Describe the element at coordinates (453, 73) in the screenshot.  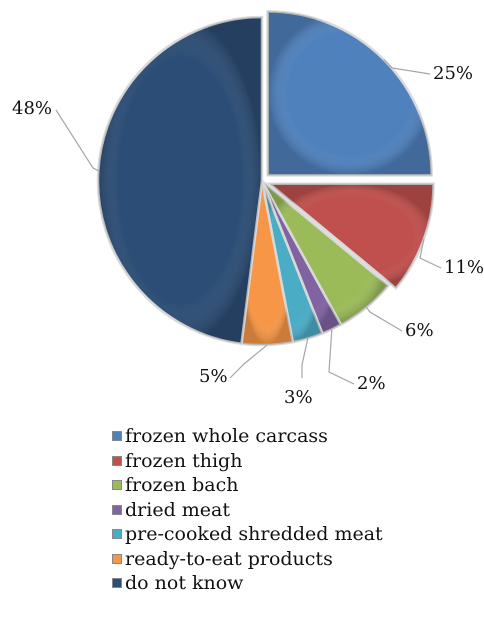
I see `data-label: 25%` at that location.